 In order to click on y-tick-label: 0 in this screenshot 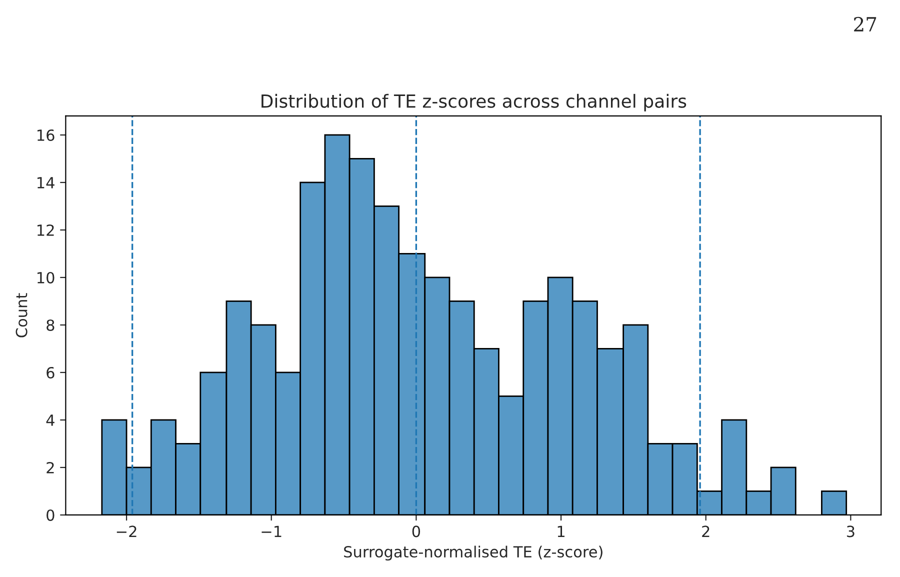, I will do `click(50, 515)`.